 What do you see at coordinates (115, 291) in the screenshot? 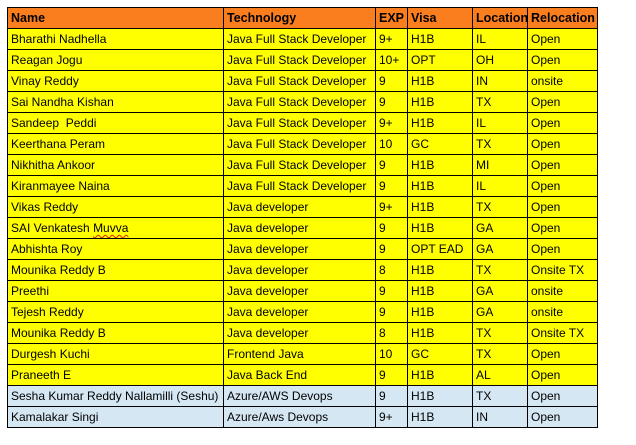
I see `cell-name: Preethi` at bounding box center [115, 291].